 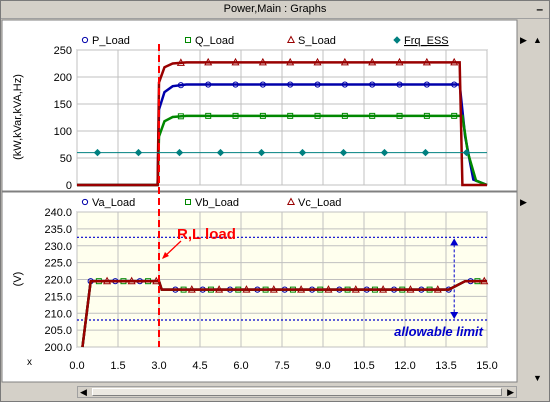 What do you see at coordinates (63, 118) in the screenshot?
I see `top-y-axis: 0 50 100 150 200 250` at bounding box center [63, 118].